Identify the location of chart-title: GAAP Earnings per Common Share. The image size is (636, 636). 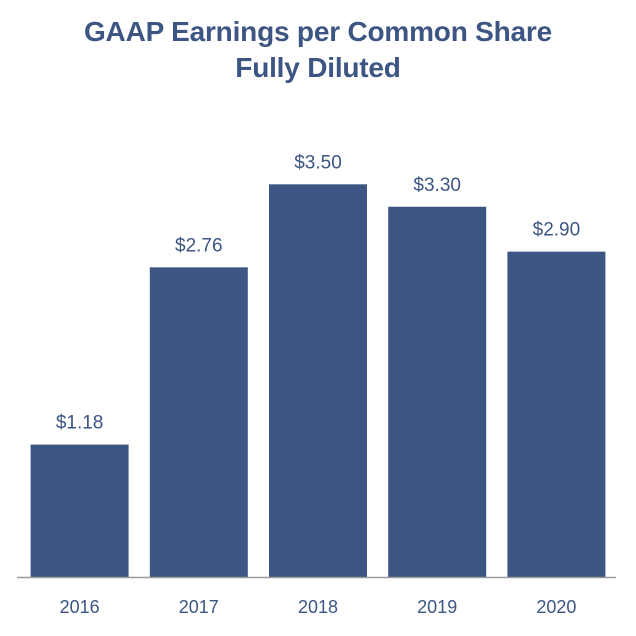
(318, 31).